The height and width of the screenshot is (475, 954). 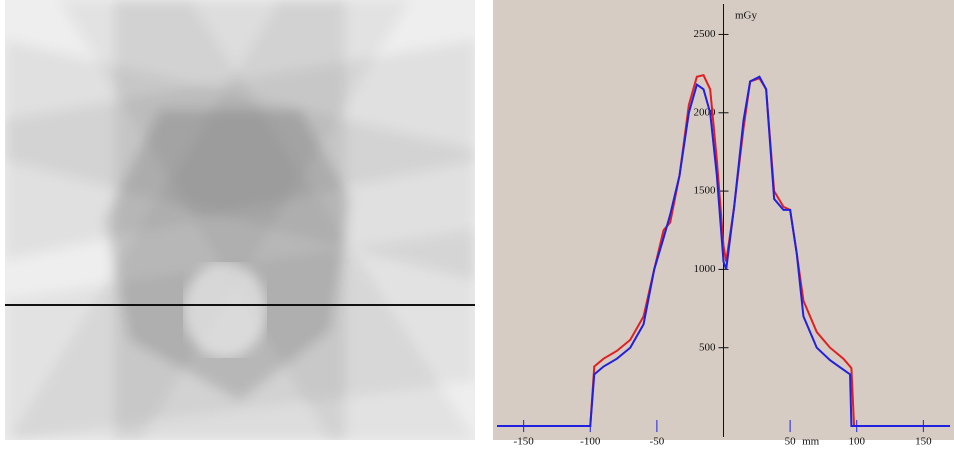 I want to click on y-tick-label: 1500, so click(x=705, y=191).